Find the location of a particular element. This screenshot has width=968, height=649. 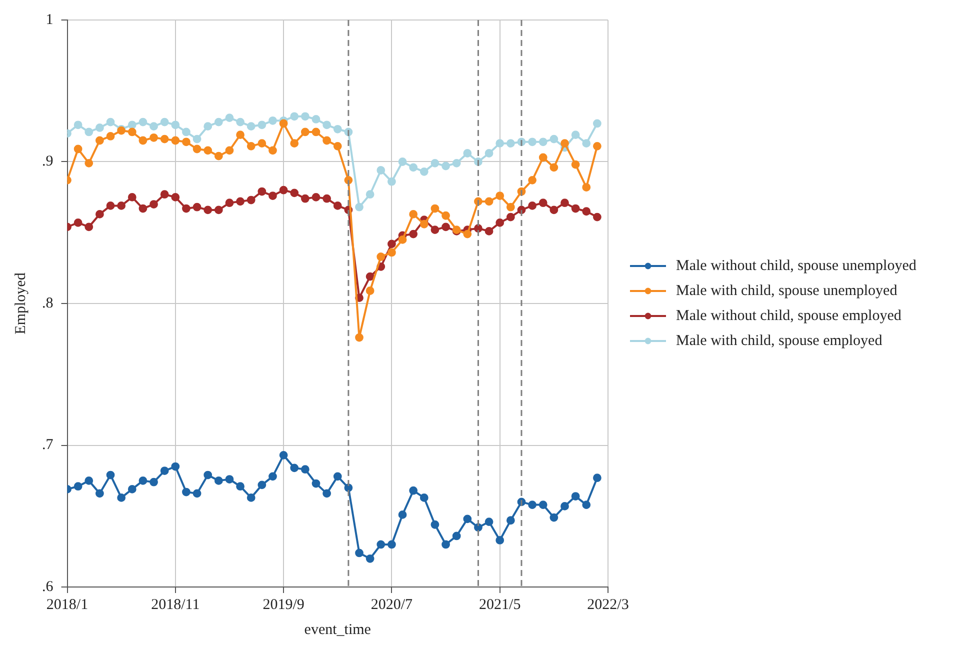

x-tick-label: 2018/11 is located at coordinates (175, 604).